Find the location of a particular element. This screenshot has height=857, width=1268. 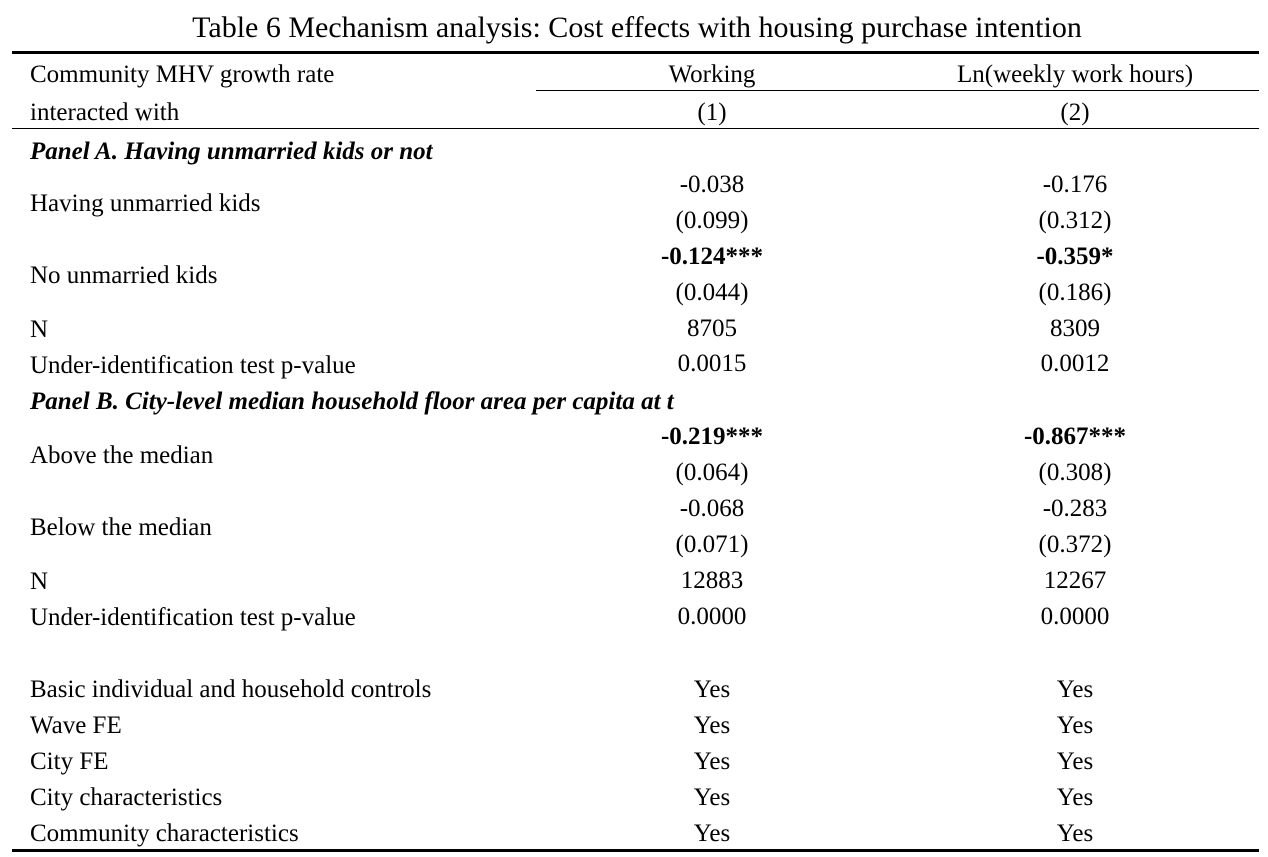

column-number-1: (1) is located at coordinates (712, 112).